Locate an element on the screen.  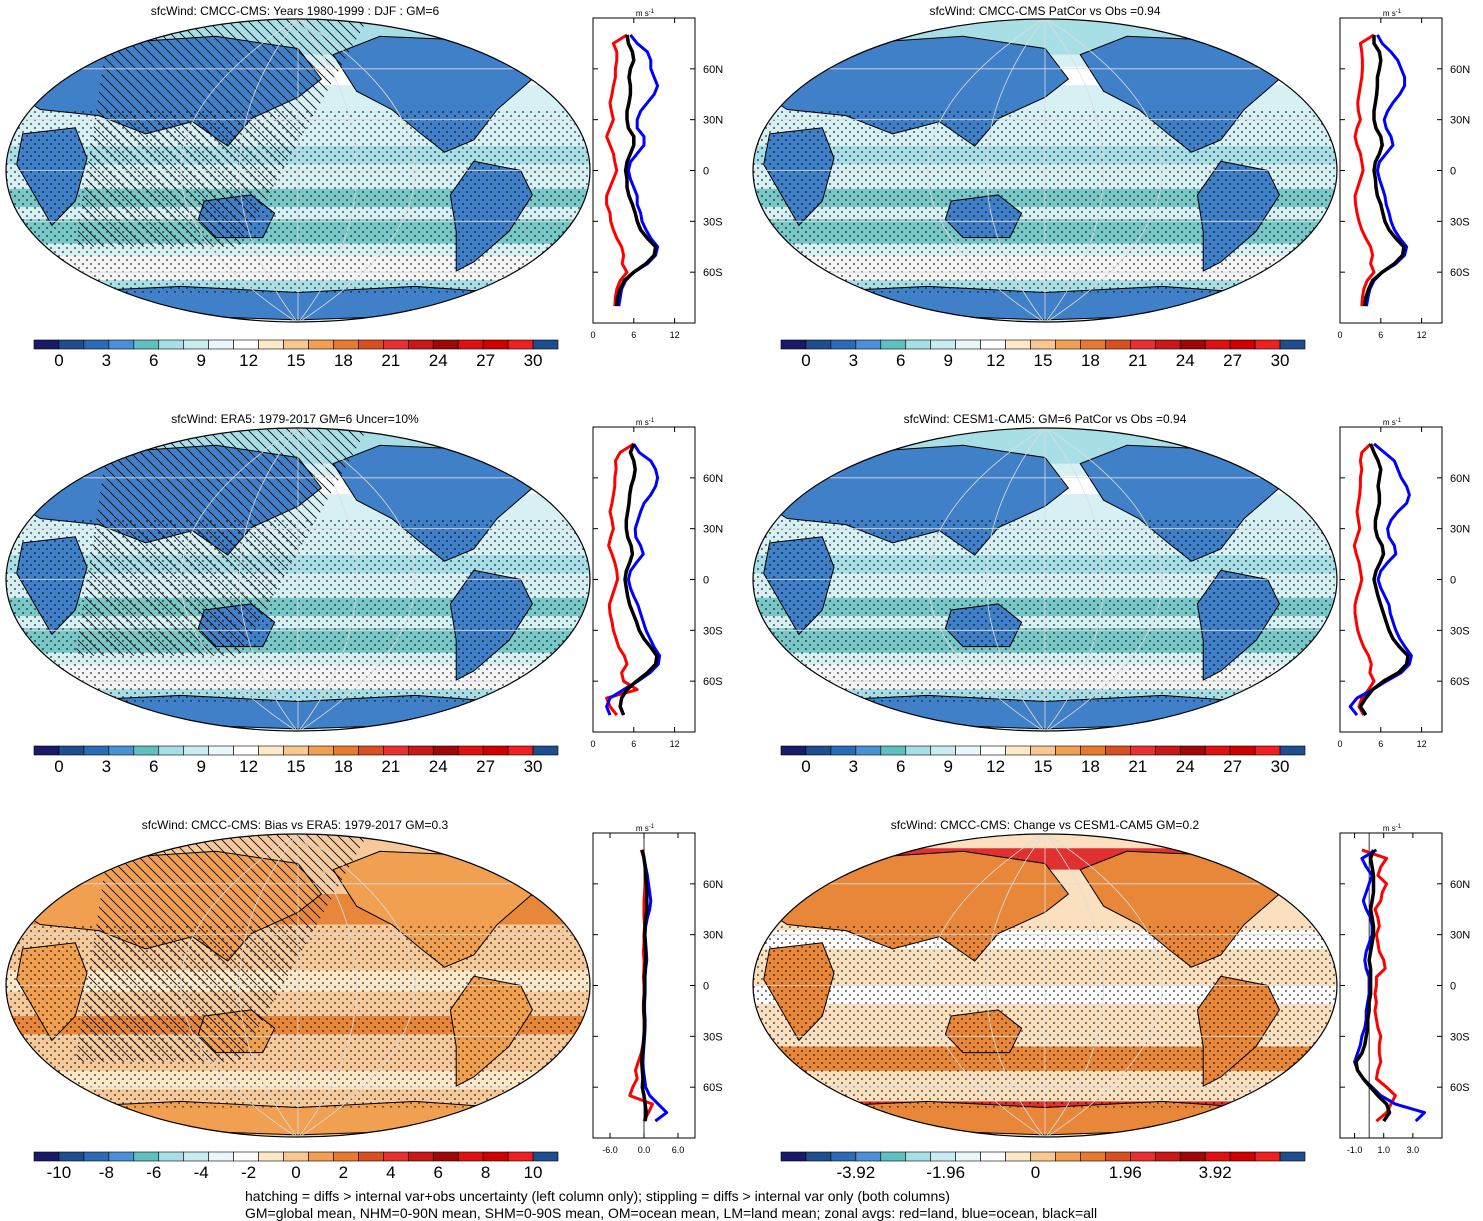
p2-unit-label: m s-1 is located at coordinates (1392, 13).